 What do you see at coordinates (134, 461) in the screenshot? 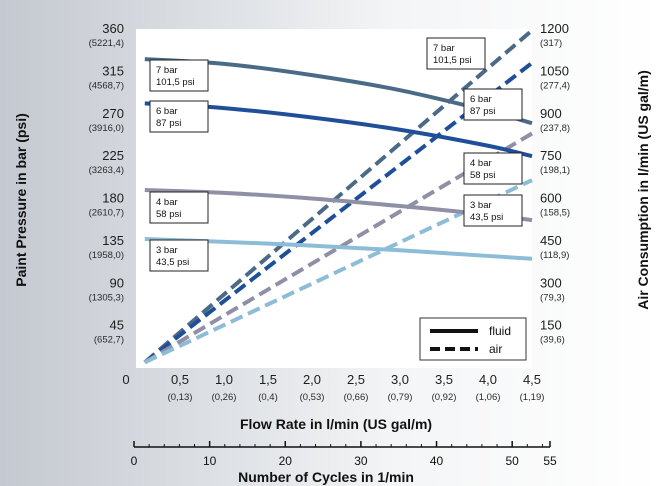
I see `cycles-tick-label: 0` at bounding box center [134, 461].